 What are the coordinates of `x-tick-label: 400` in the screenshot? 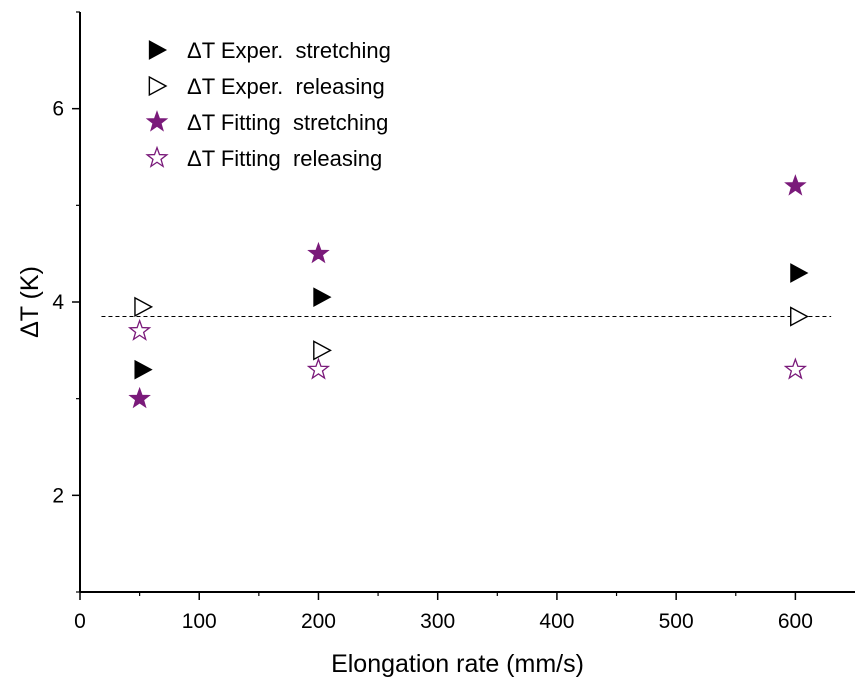 It's located at (556, 621).